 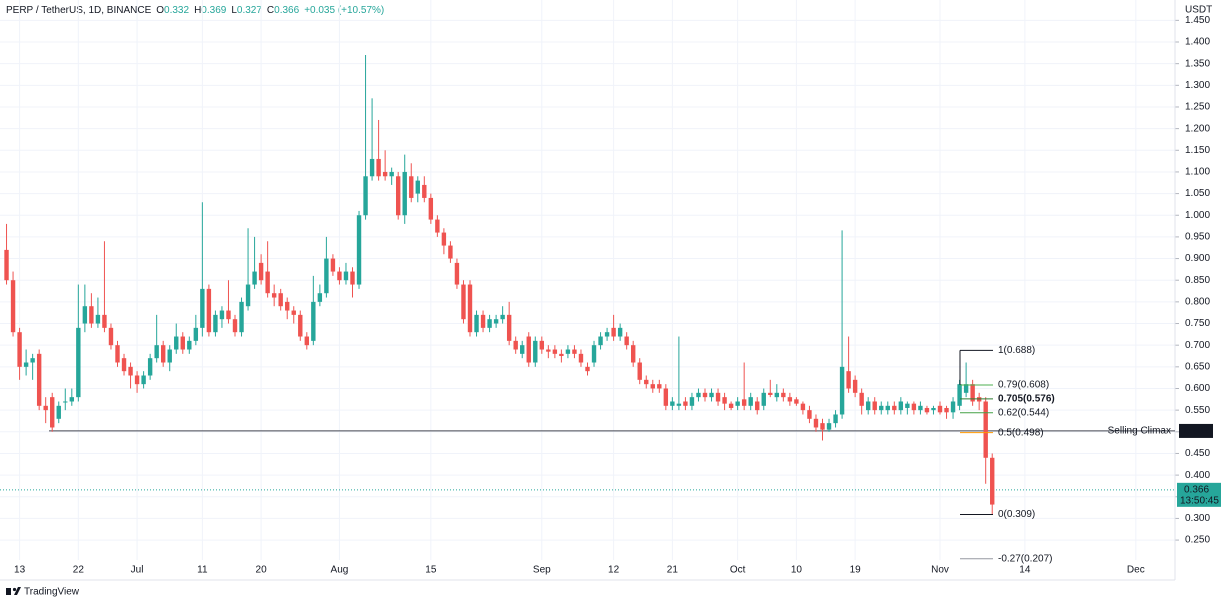 What do you see at coordinates (1197, 107) in the screenshot?
I see `y-tick-label: 1.250` at bounding box center [1197, 107].